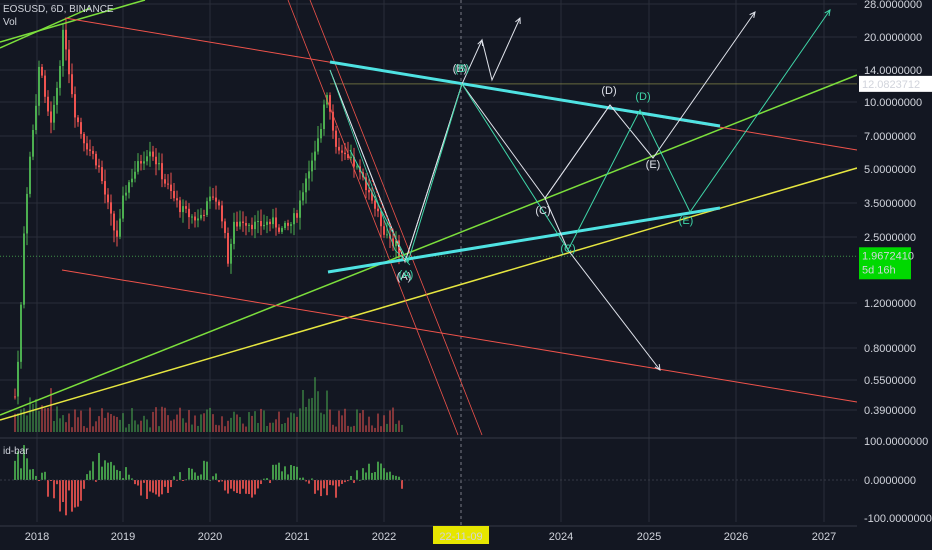  What do you see at coordinates (370, 167) in the screenshot?
I see `teal-leg-a` at bounding box center [370, 167].